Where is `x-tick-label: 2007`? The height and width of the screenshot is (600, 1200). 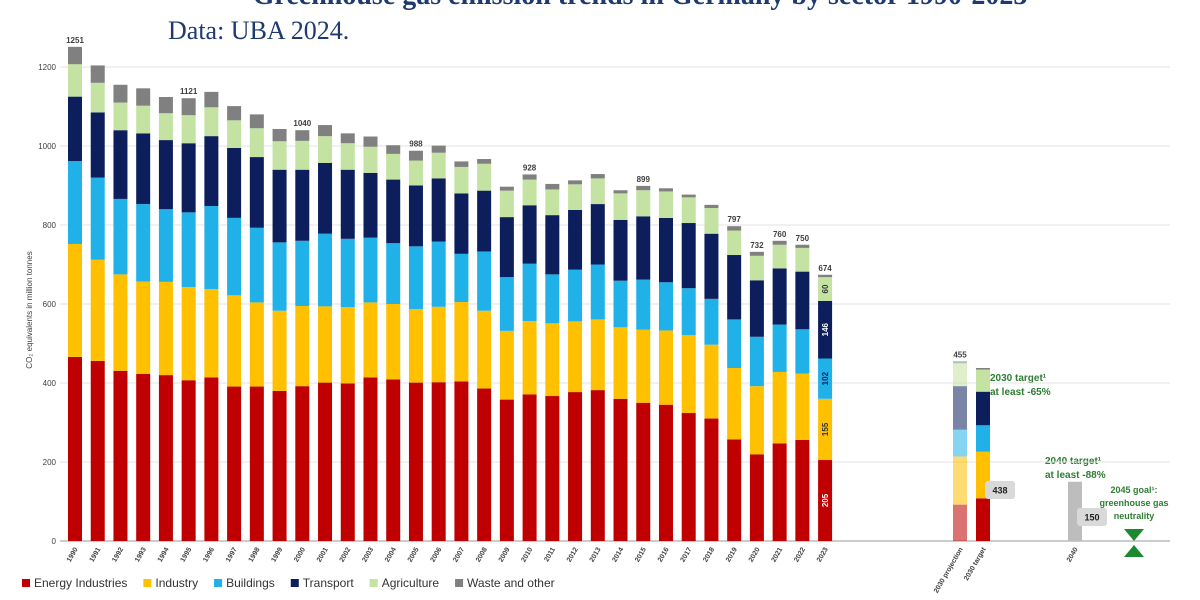 x-tick-label: 2007 is located at coordinates (459, 554).